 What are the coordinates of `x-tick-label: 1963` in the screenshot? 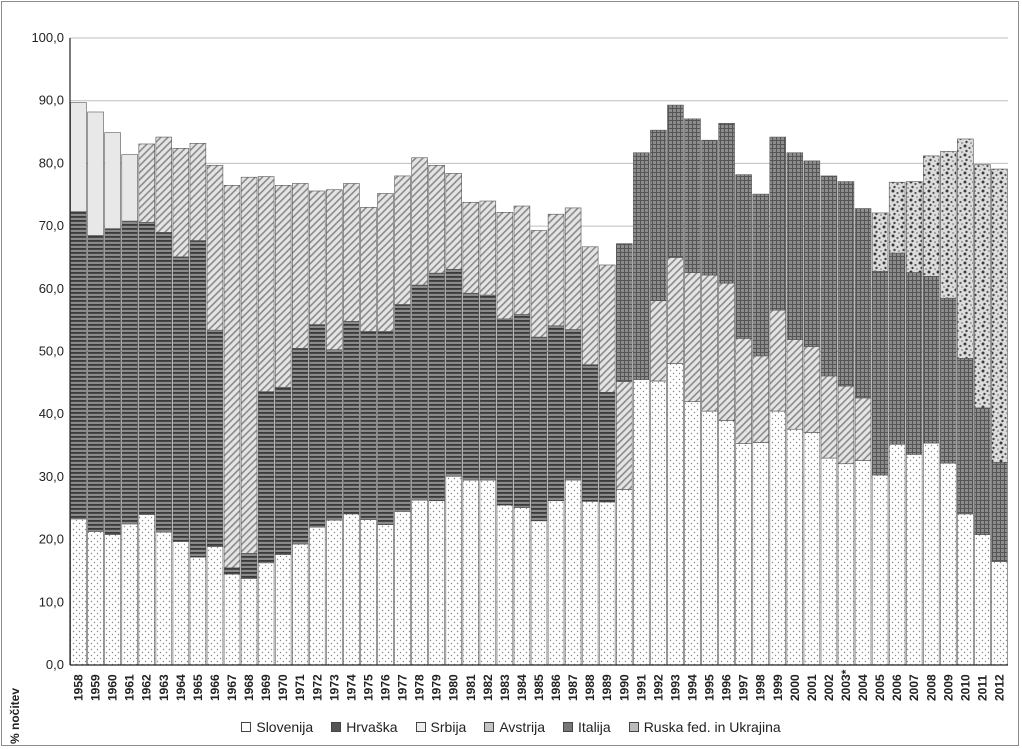 It's located at (164, 687).